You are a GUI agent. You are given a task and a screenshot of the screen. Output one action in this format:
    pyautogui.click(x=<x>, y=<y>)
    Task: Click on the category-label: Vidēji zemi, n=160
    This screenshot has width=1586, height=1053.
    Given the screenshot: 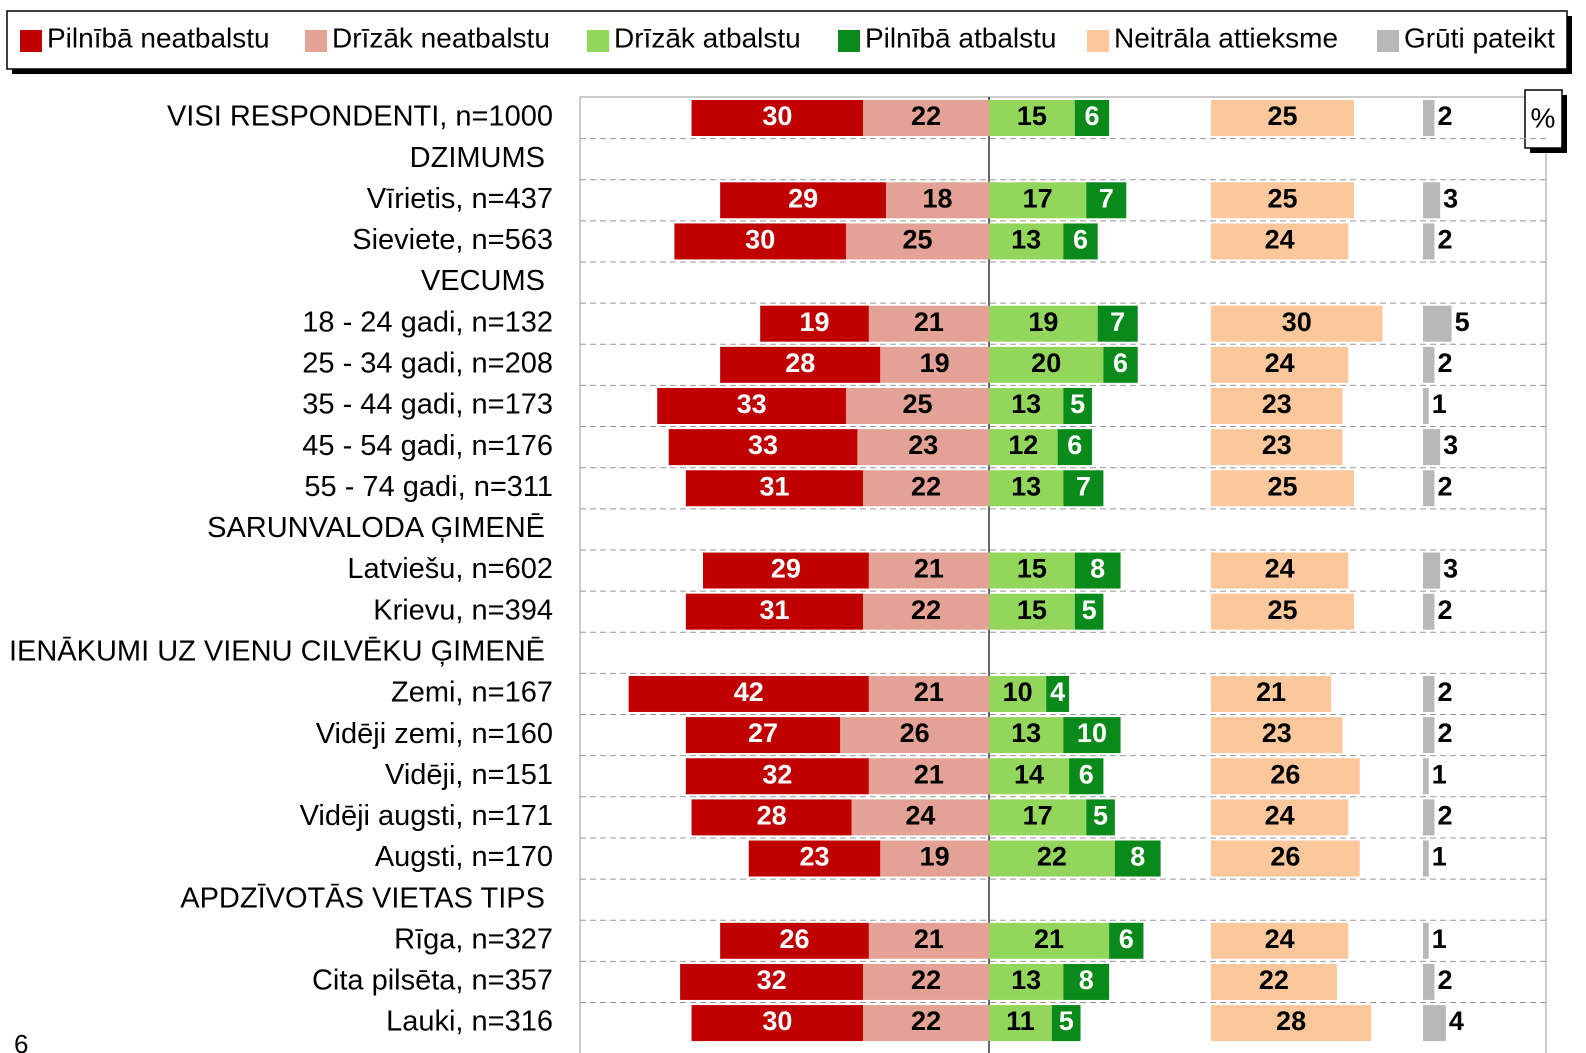 What is the action you would take?
    pyautogui.click(x=434, y=734)
    